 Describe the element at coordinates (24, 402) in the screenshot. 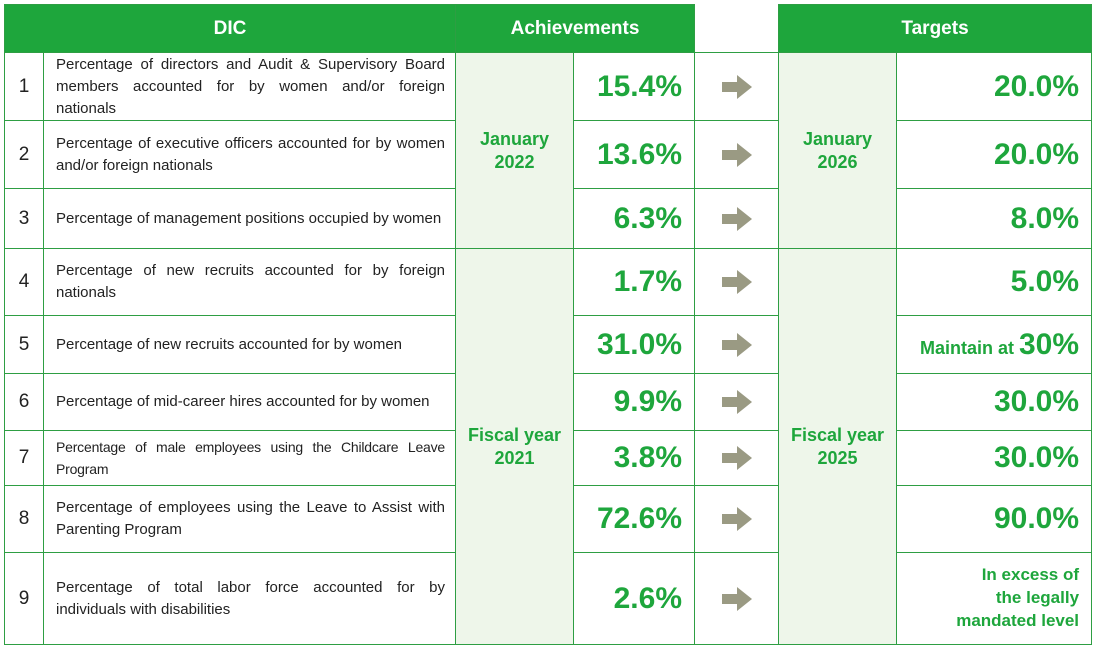

I see `row-number: 6` at that location.